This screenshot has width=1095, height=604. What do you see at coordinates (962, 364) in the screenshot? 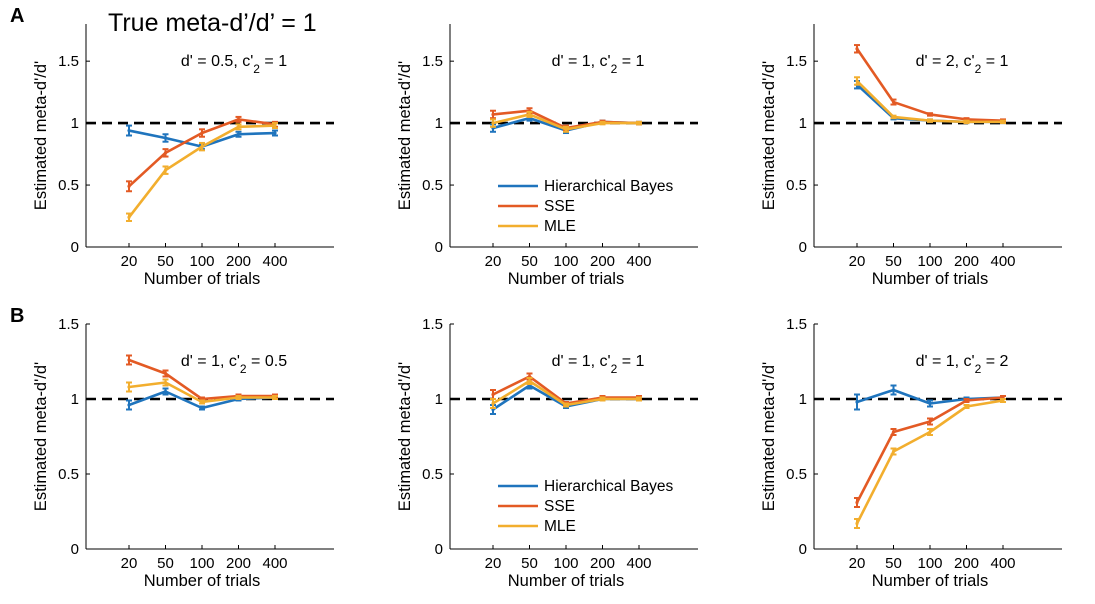
I see `panel-annotation: d' = 1, c'2 = 2` at bounding box center [962, 364].